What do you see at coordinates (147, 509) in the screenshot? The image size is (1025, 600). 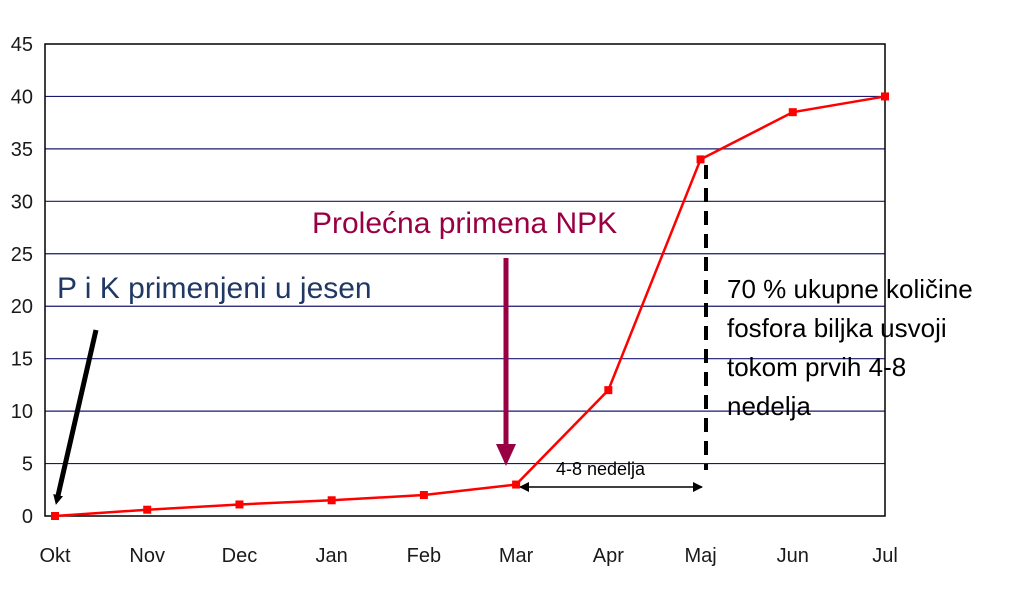 I see `data-point-nov` at bounding box center [147, 509].